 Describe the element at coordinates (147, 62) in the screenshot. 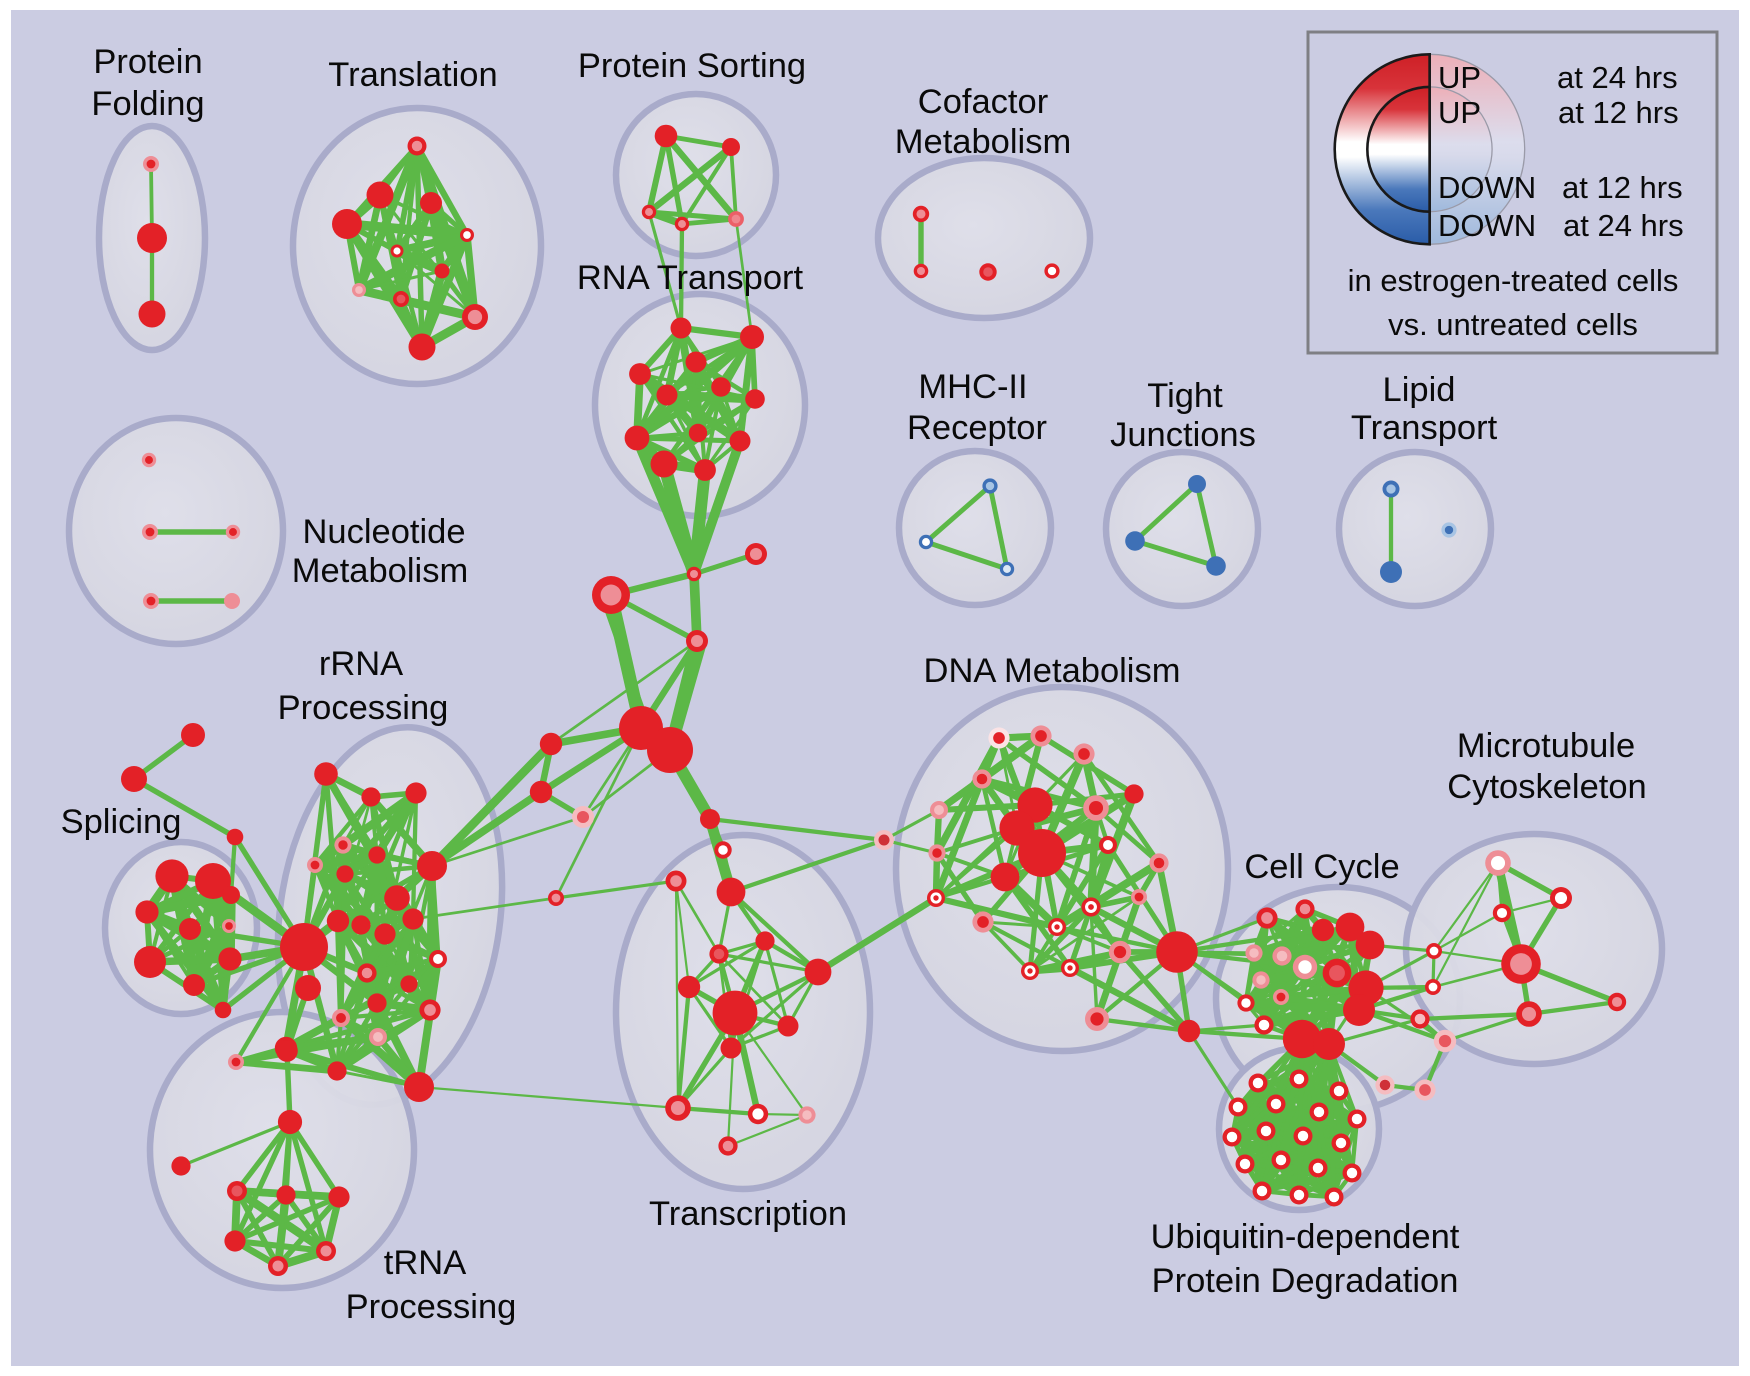

I see `svg-text: Protein` at that location.